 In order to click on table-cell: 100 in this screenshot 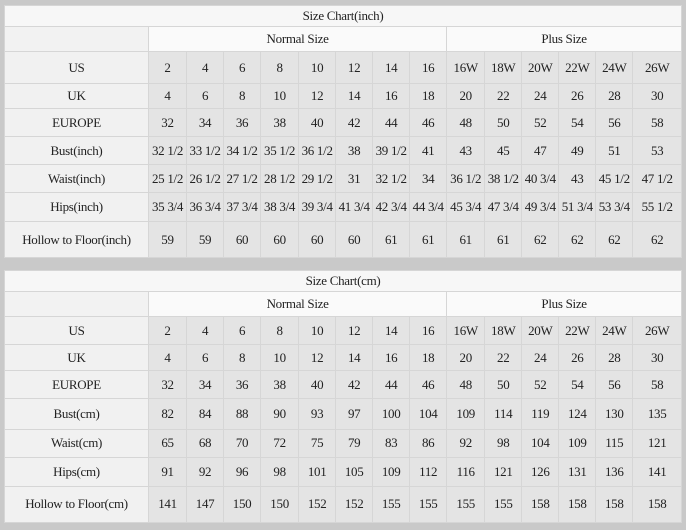, I will do `click(391, 414)`.